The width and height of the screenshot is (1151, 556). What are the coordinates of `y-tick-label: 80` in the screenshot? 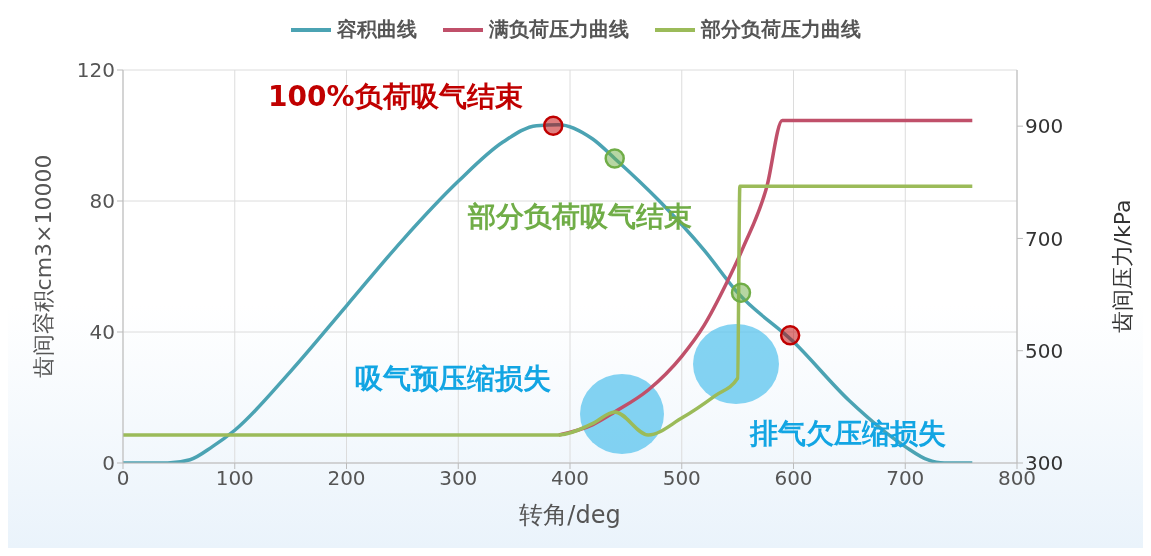 It's located at (102, 201).